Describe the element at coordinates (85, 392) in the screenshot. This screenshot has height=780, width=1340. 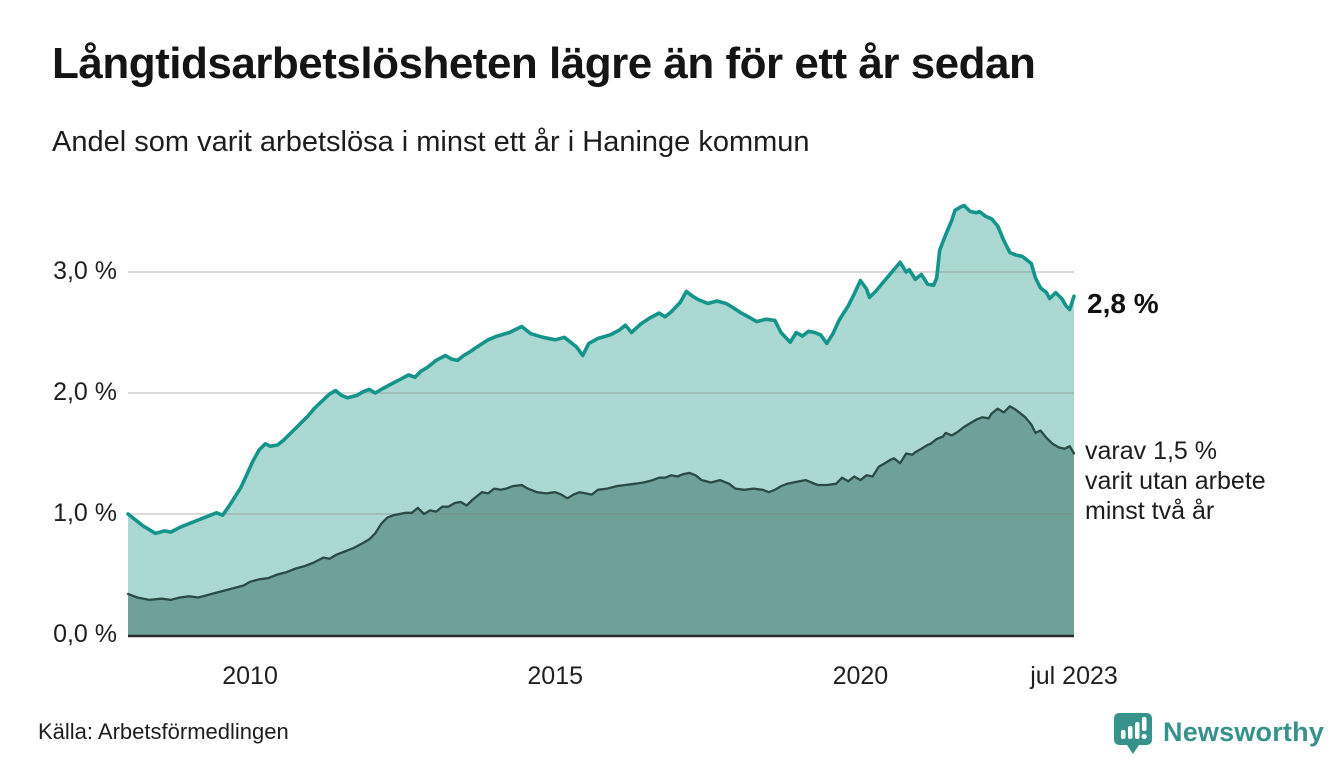
I see `y-tick-label: 2,0 %` at that location.